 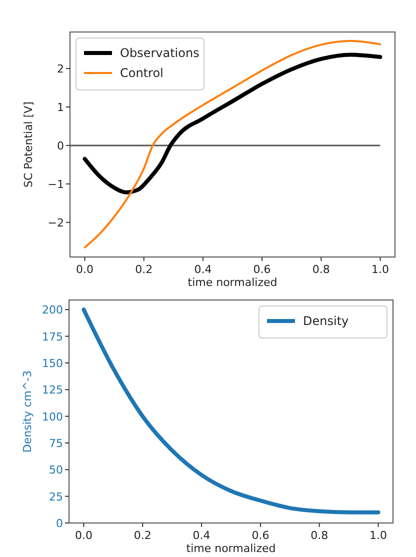 I want to click on y-tick-label: 25, so click(x=56, y=497).